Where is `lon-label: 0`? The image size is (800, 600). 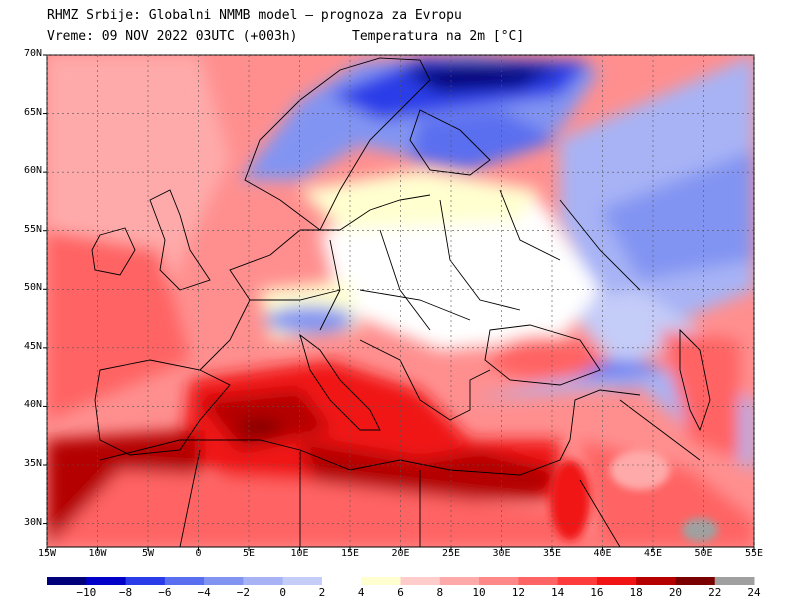 lon-label: 0 is located at coordinates (198, 553).